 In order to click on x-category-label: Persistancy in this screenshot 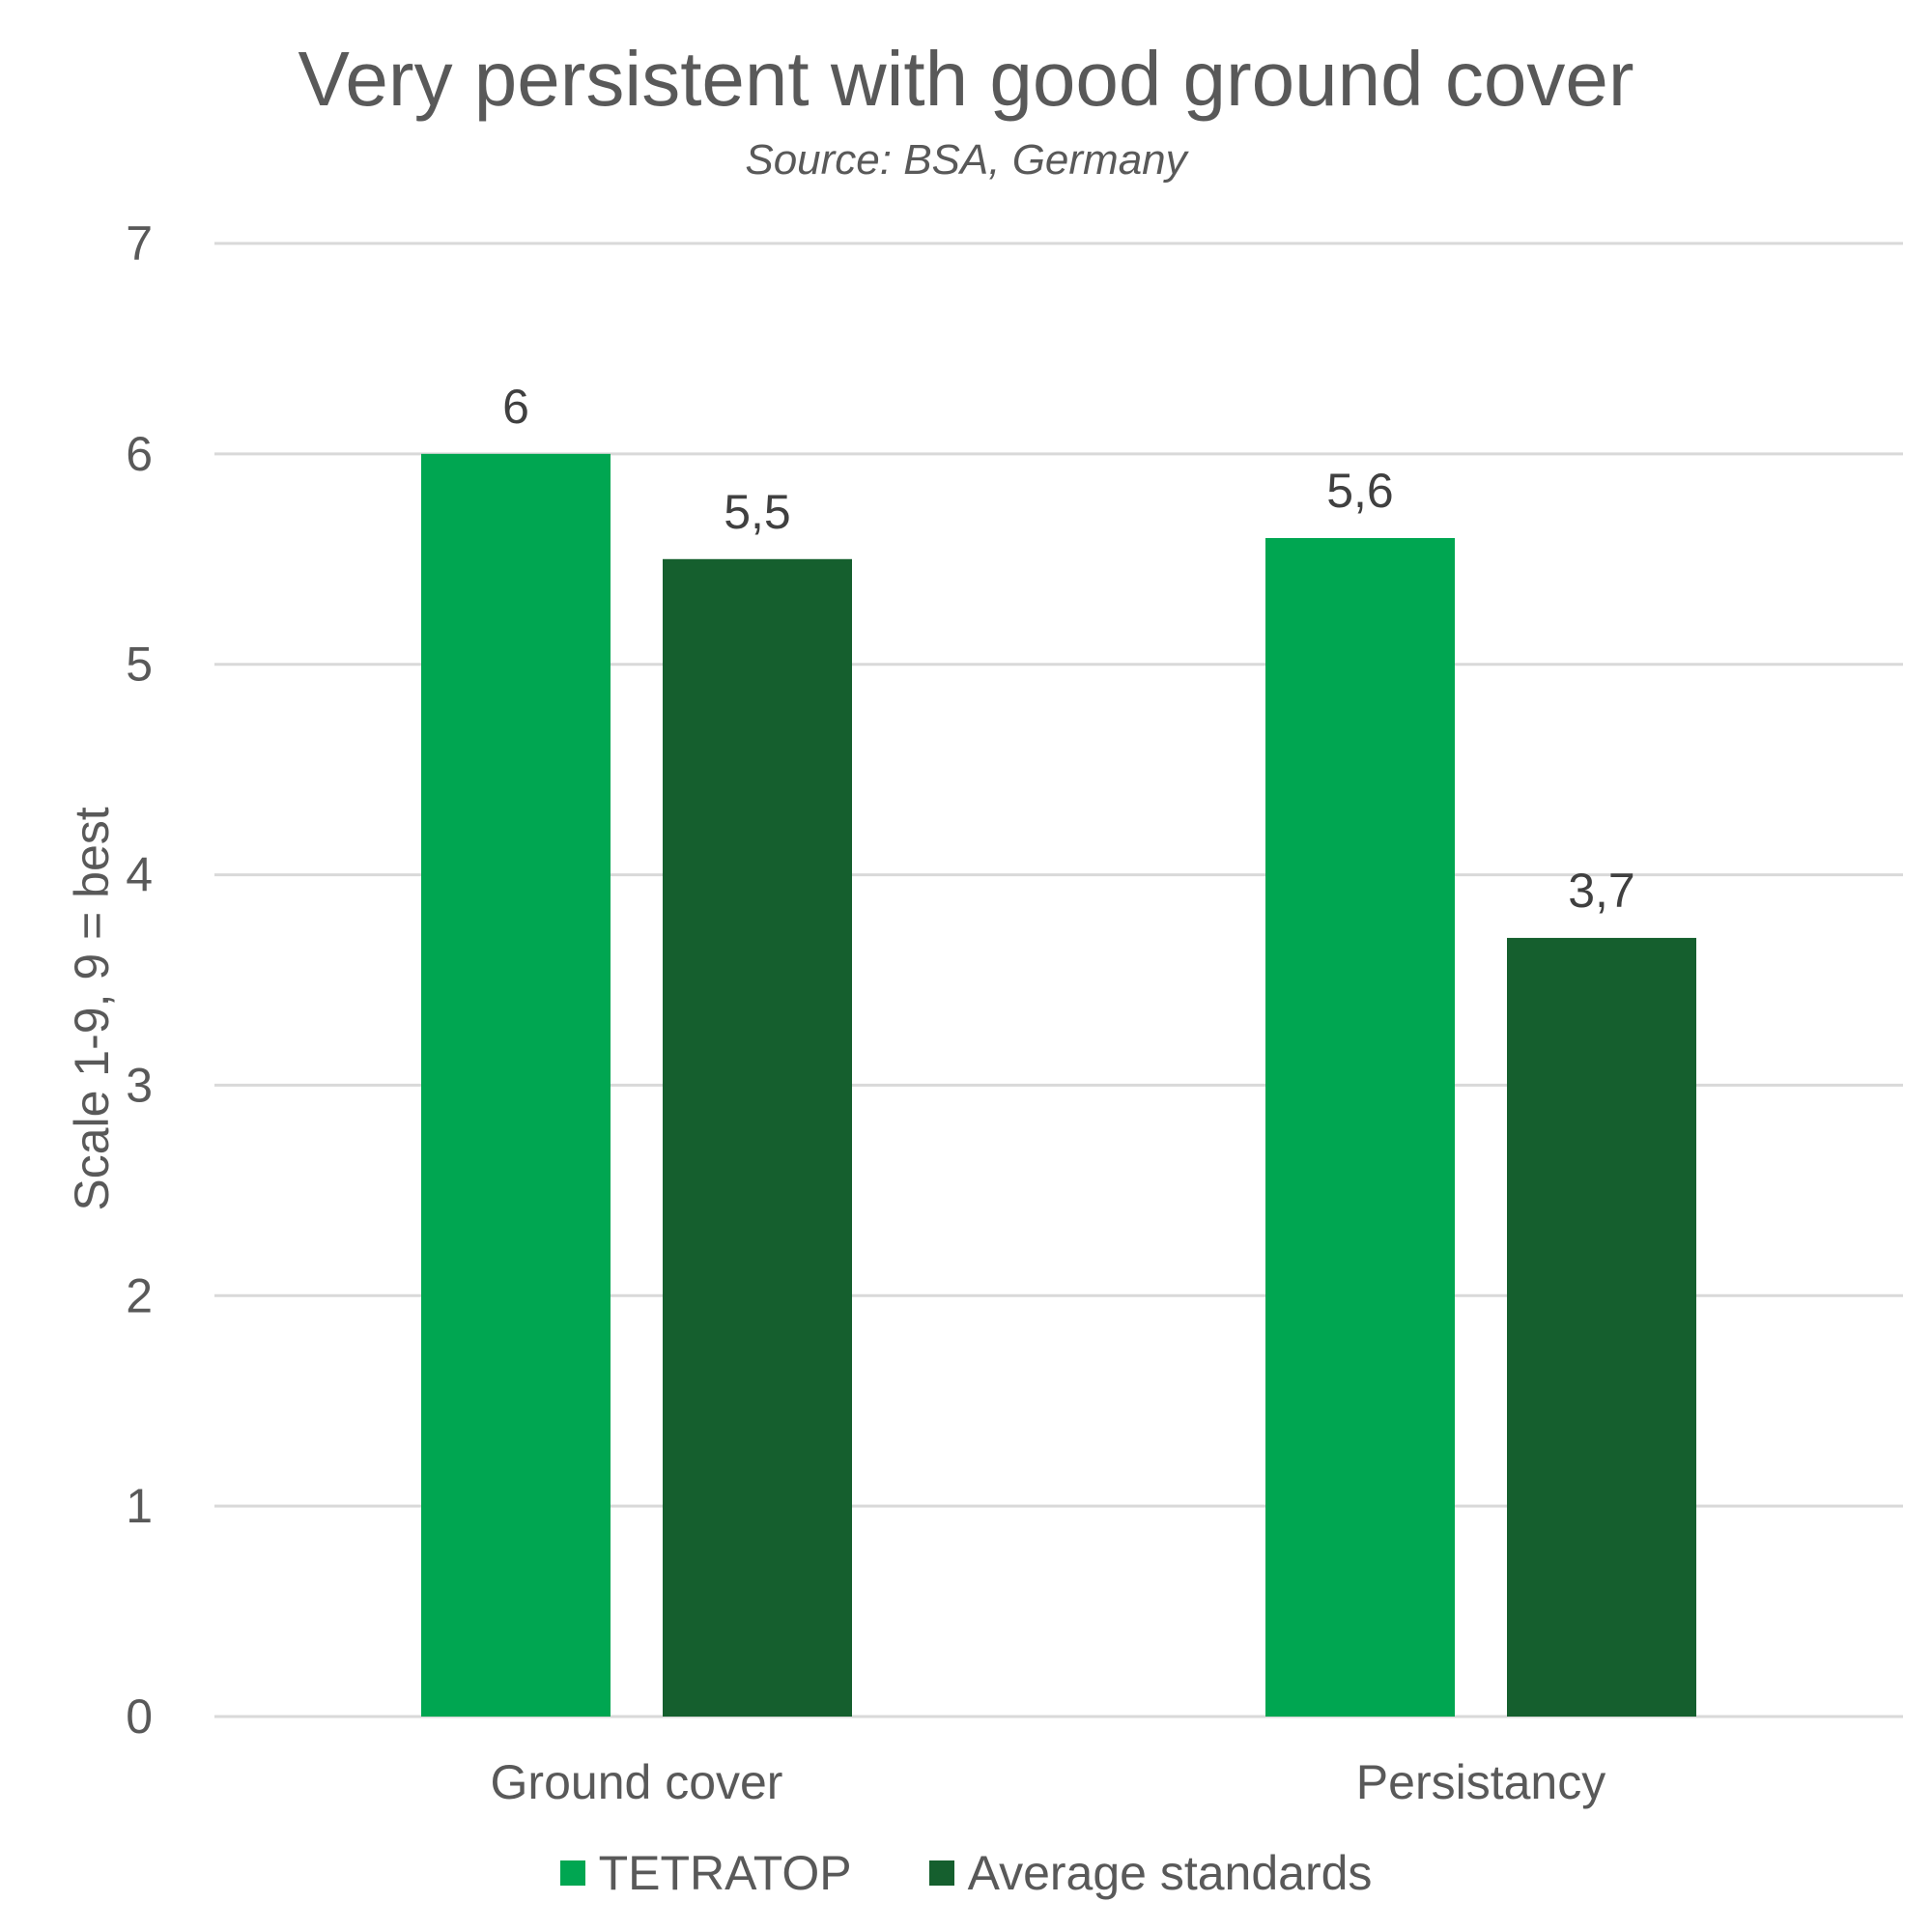, I will do `click(1480, 1782)`.